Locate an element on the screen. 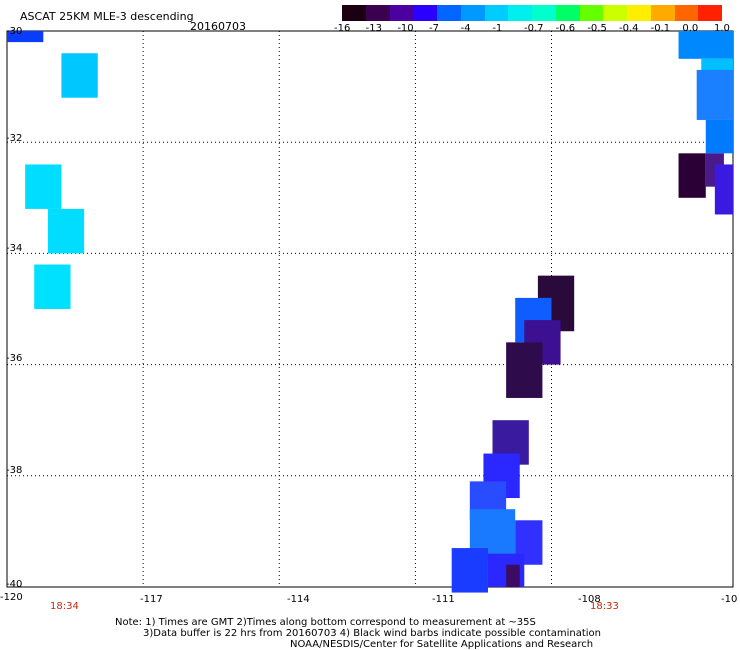 This screenshot has width=740, height=650. colorbar-strip is located at coordinates (532, 13).